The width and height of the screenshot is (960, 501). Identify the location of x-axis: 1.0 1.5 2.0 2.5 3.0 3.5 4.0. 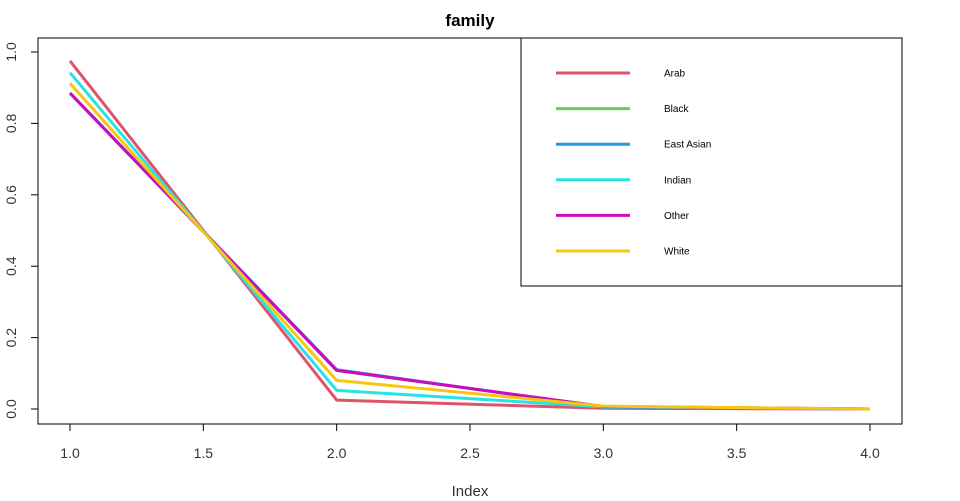
(470, 442).